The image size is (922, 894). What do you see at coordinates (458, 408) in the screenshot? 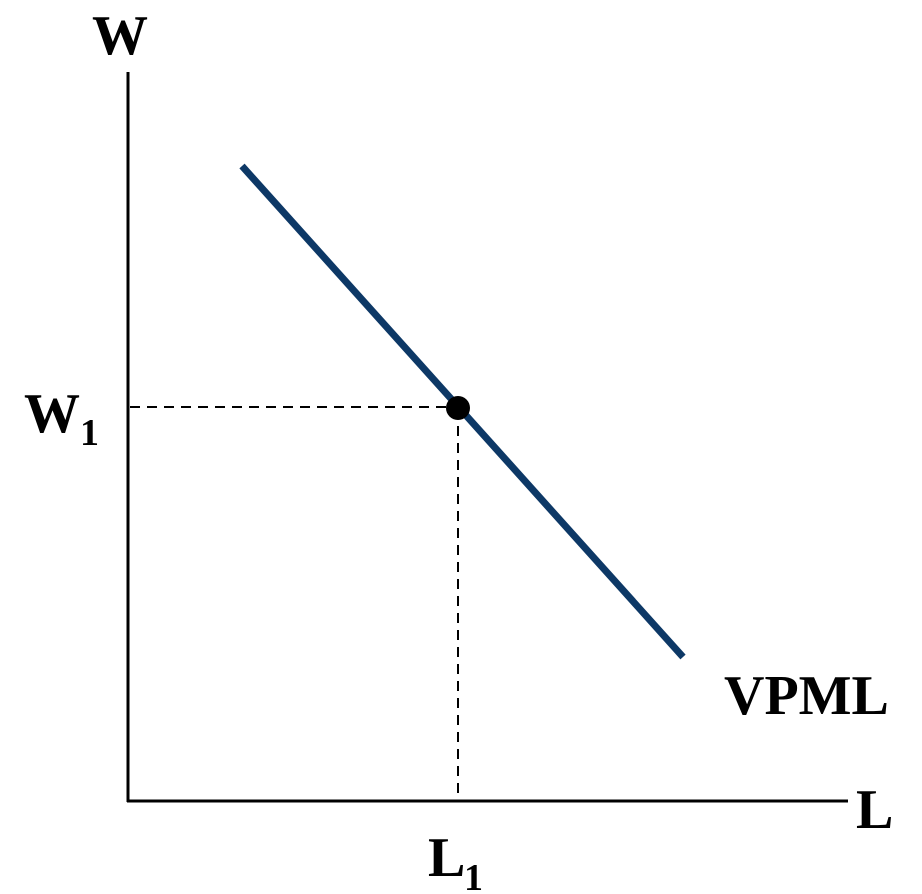
I see `equilibrium-point` at bounding box center [458, 408].